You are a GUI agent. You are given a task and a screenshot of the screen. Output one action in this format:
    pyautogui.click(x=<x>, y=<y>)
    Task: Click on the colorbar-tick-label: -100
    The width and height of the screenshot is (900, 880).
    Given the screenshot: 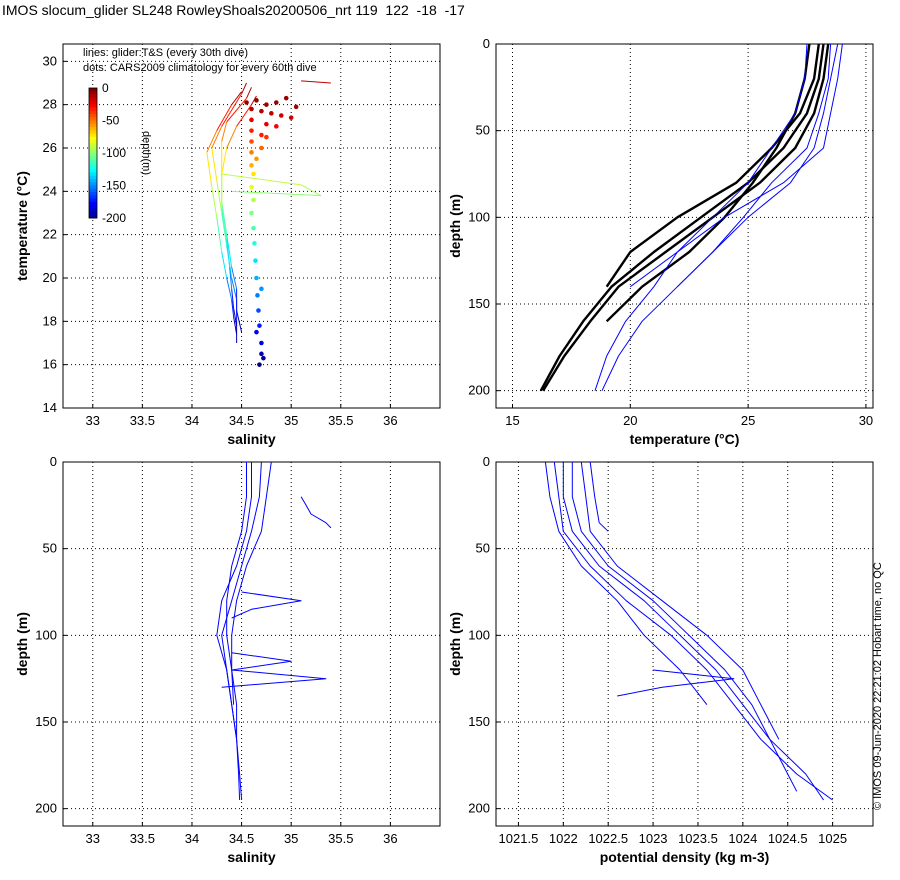 What is the action you would take?
    pyautogui.click(x=114, y=153)
    